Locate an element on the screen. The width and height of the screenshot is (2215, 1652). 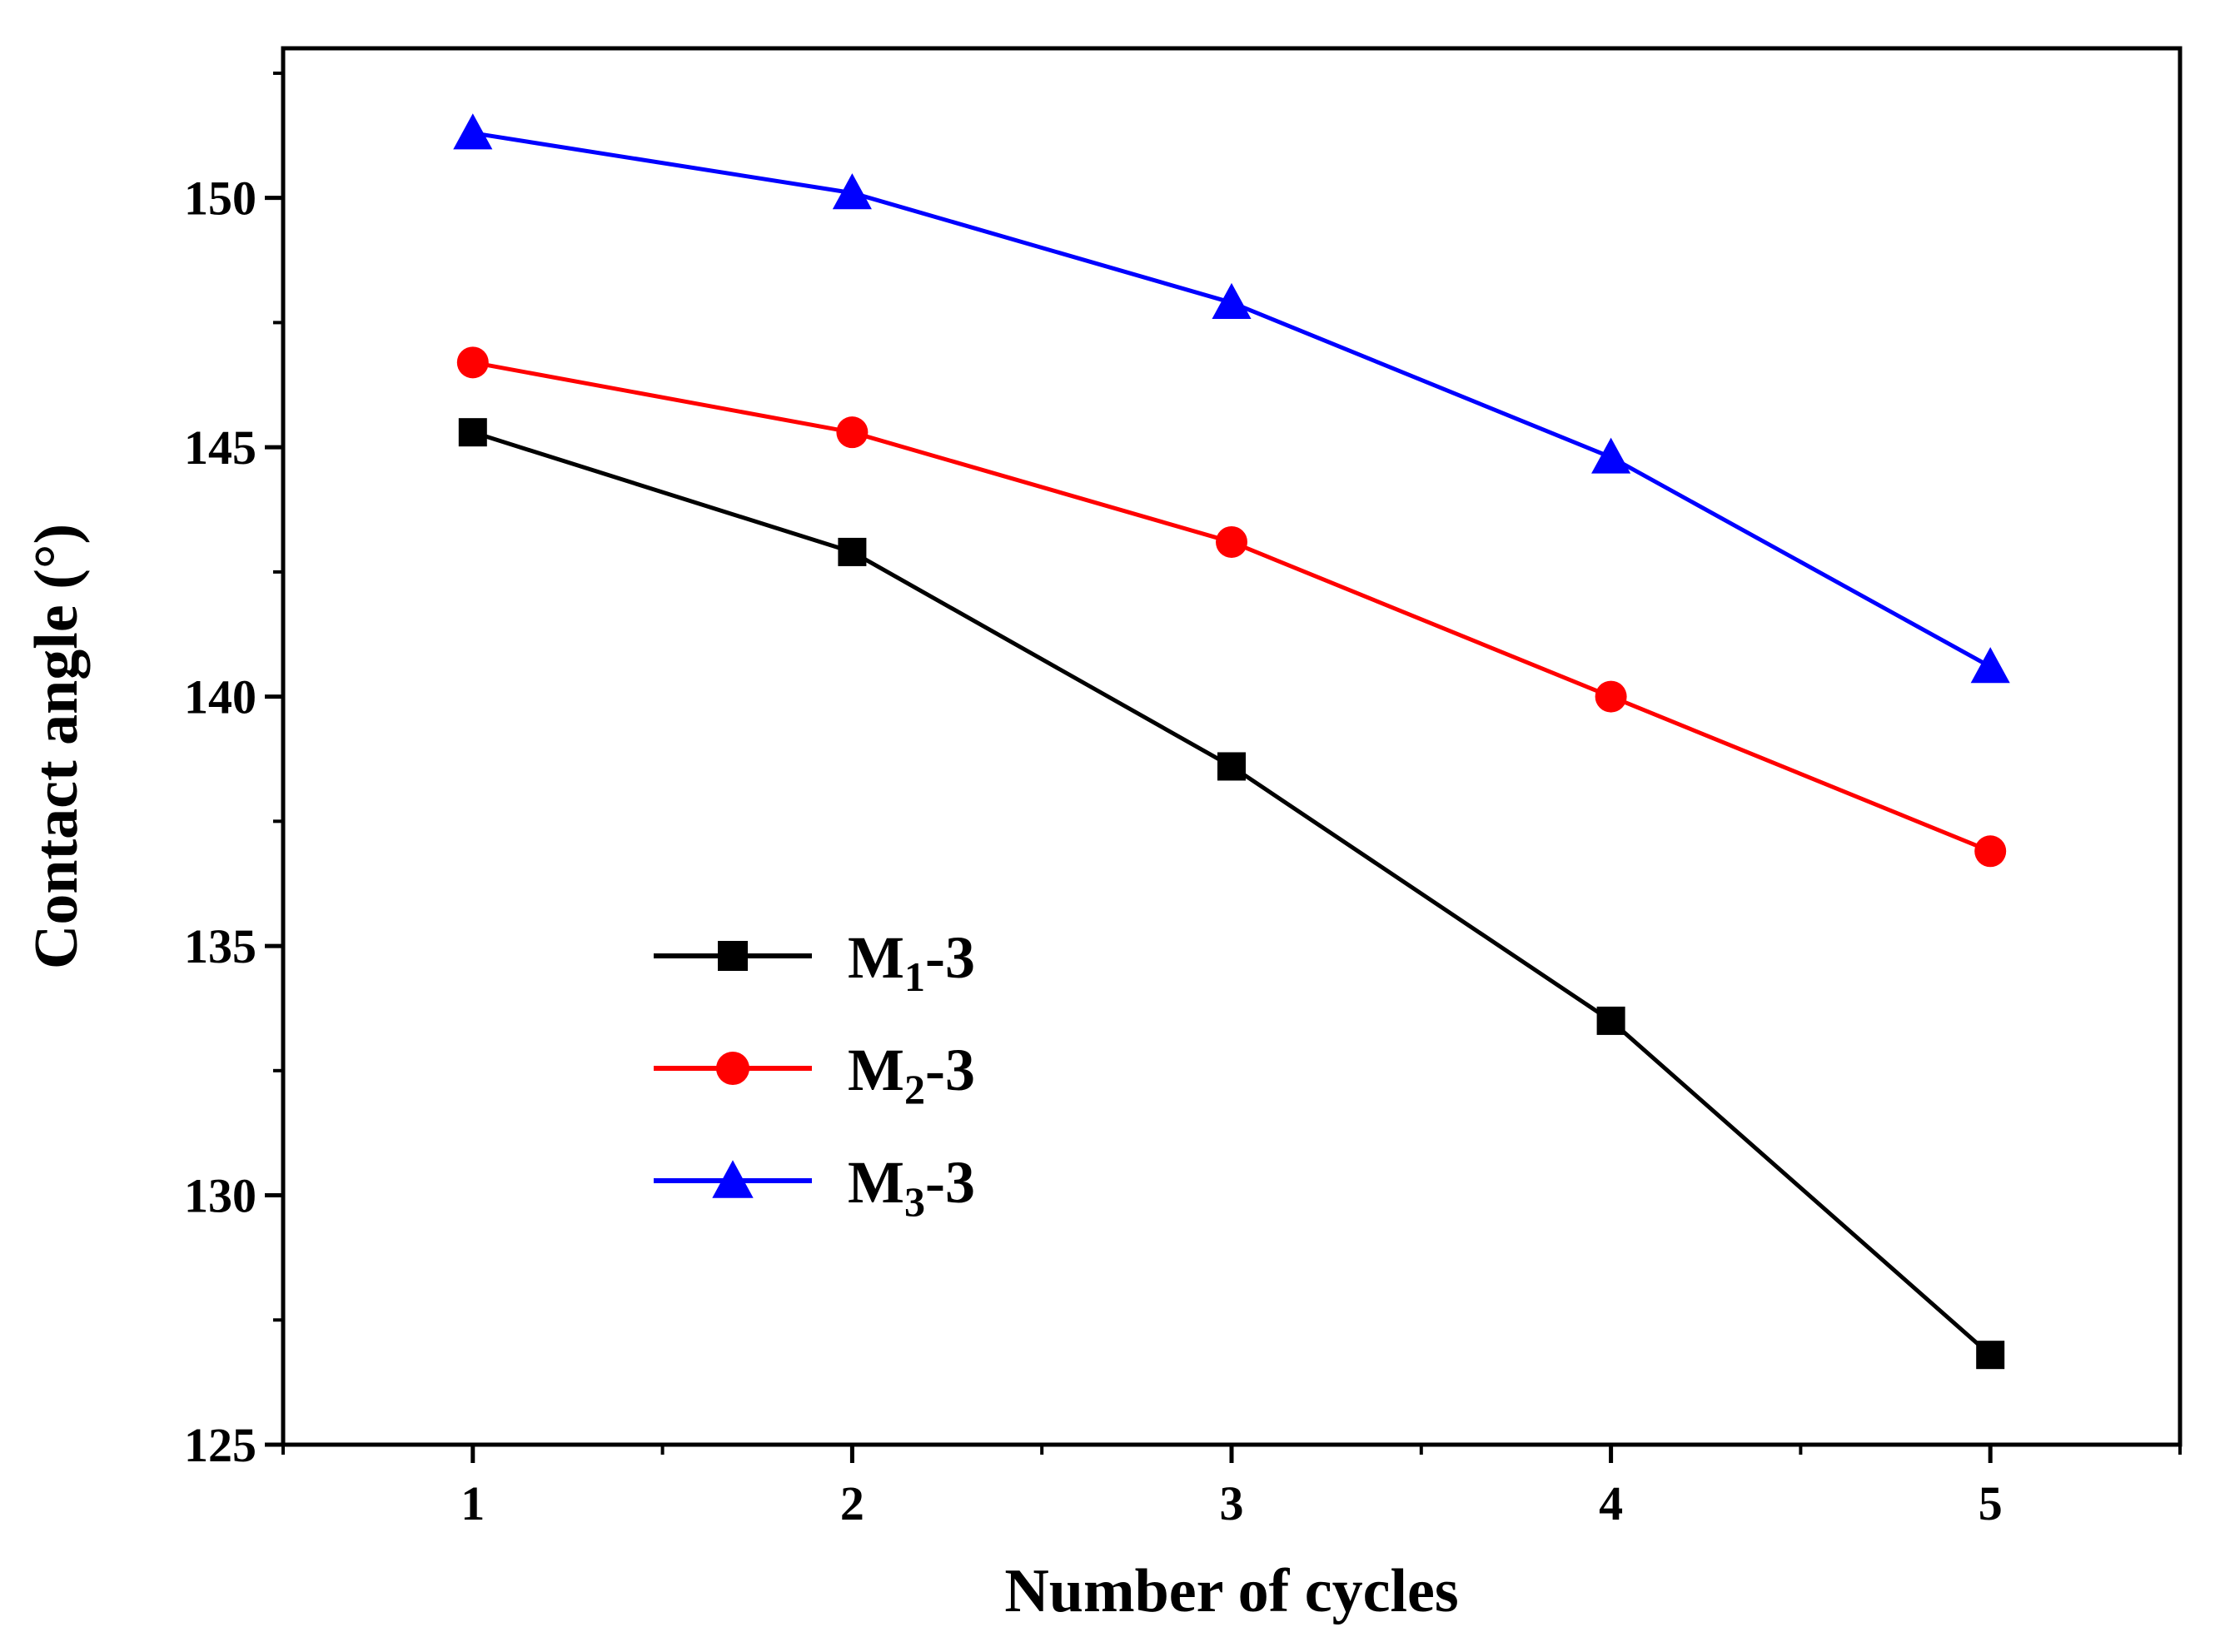
y-tick-label: 145 is located at coordinates (220, 447).